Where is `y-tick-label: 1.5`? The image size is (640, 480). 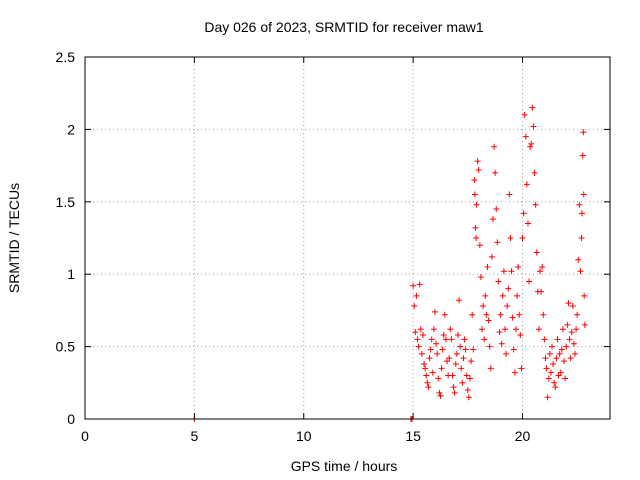 y-tick-label: 1.5 is located at coordinates (66, 202).